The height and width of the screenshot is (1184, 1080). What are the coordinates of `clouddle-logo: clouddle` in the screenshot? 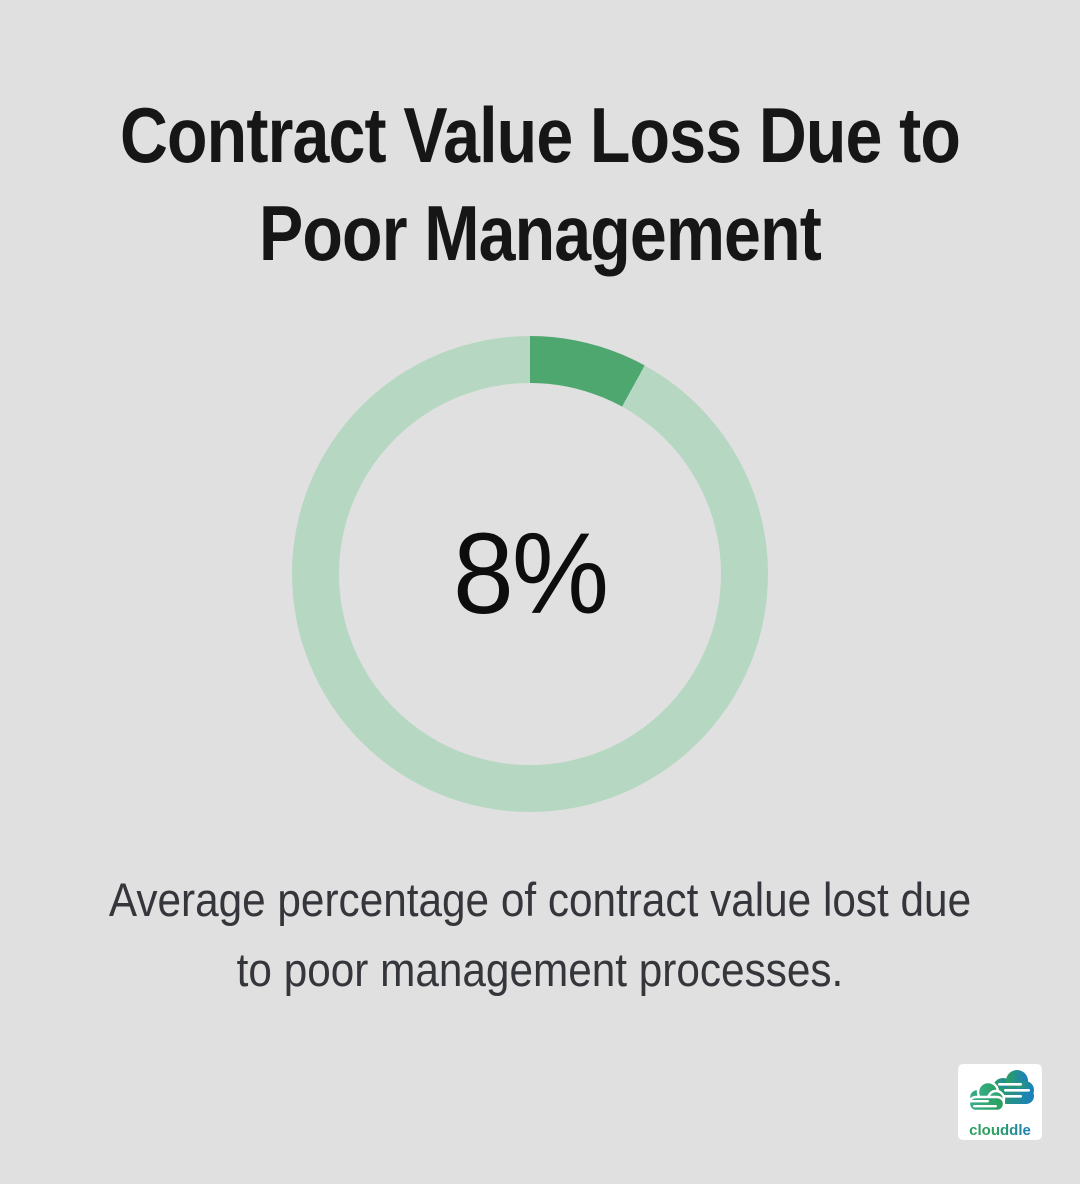 It's located at (1000, 1102).